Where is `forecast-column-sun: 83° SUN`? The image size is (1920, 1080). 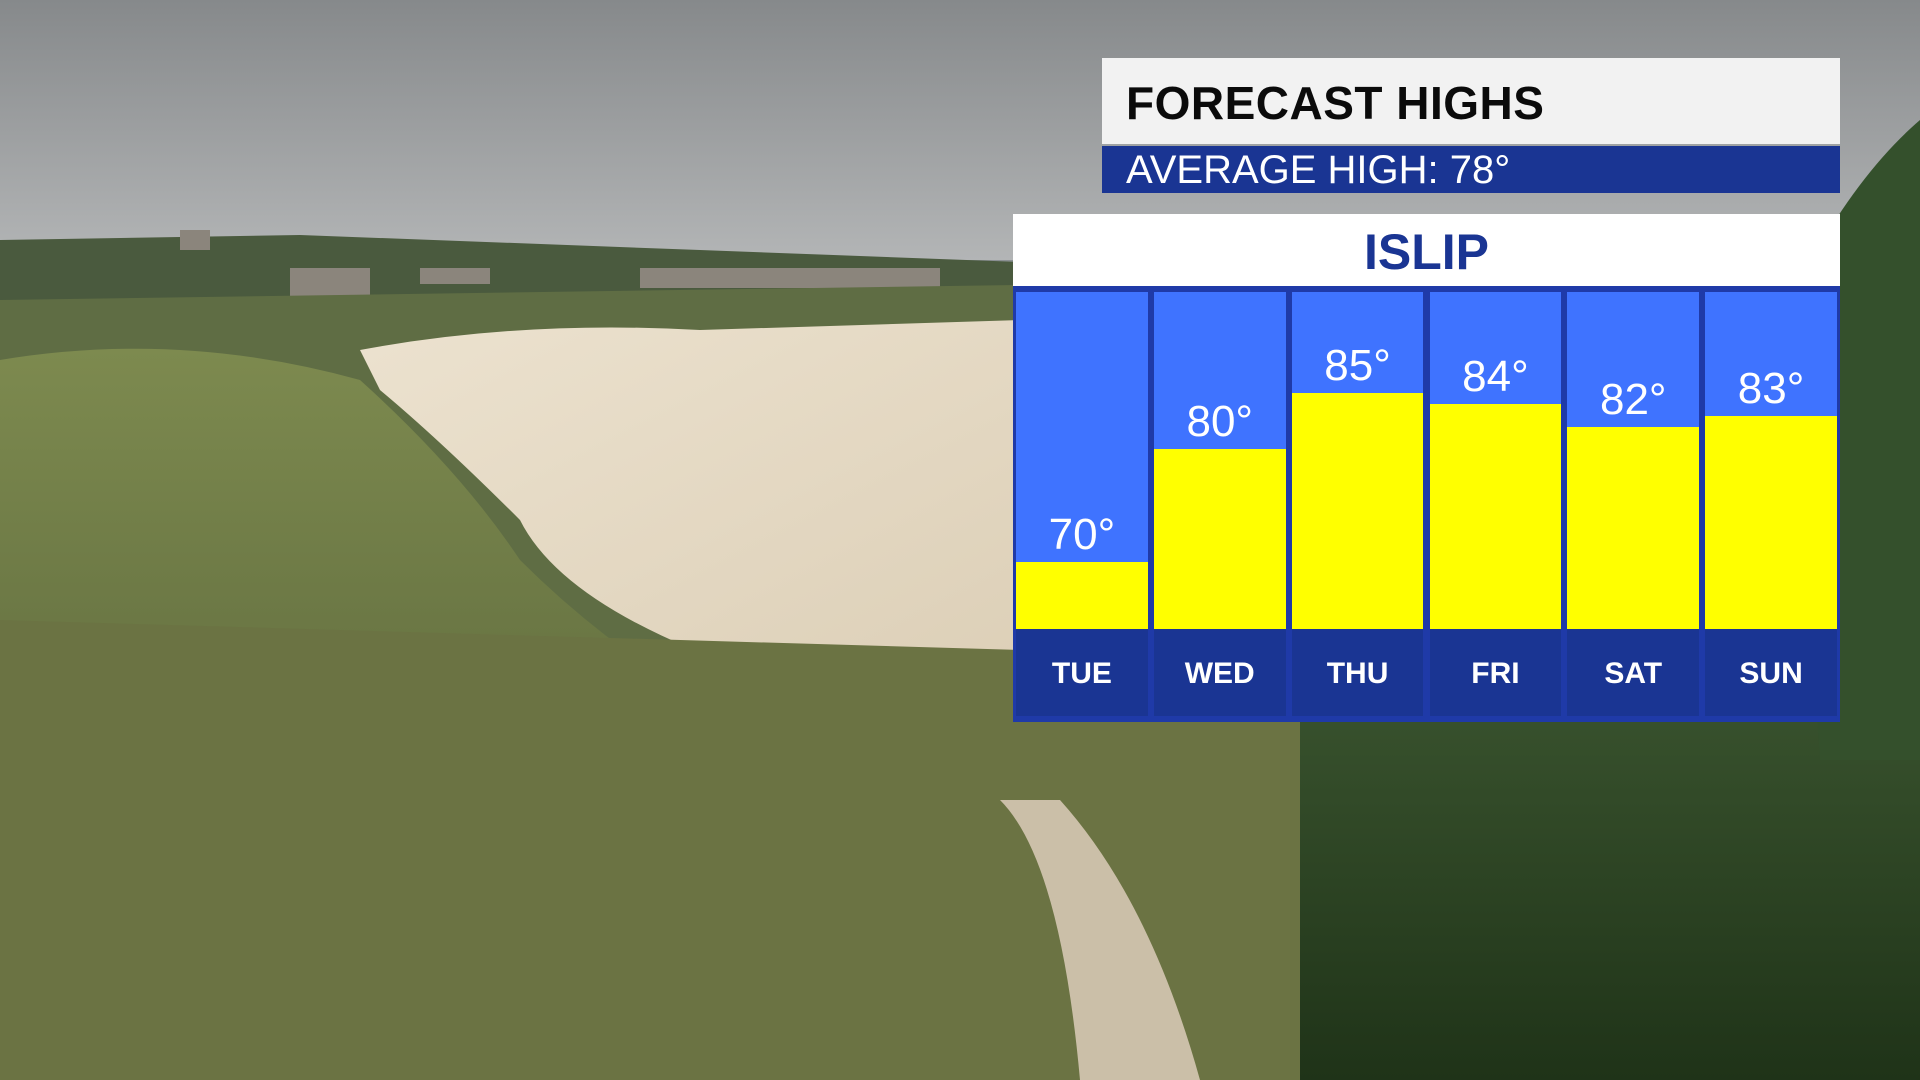
forecast-column-sun: 83° SUN is located at coordinates (1771, 504).